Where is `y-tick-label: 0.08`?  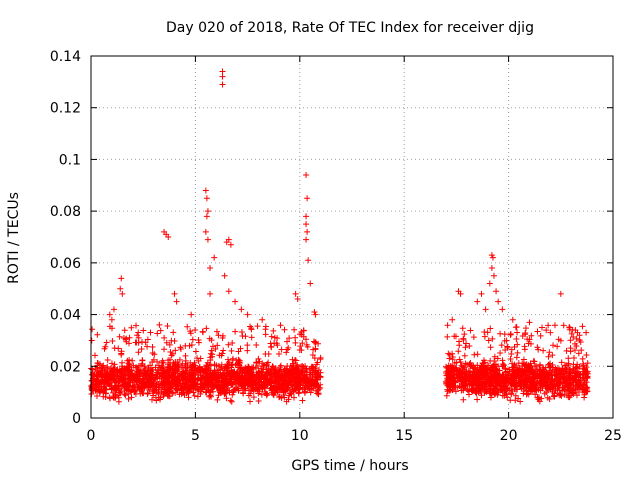 y-tick-label: 0.08 is located at coordinates (65, 212).